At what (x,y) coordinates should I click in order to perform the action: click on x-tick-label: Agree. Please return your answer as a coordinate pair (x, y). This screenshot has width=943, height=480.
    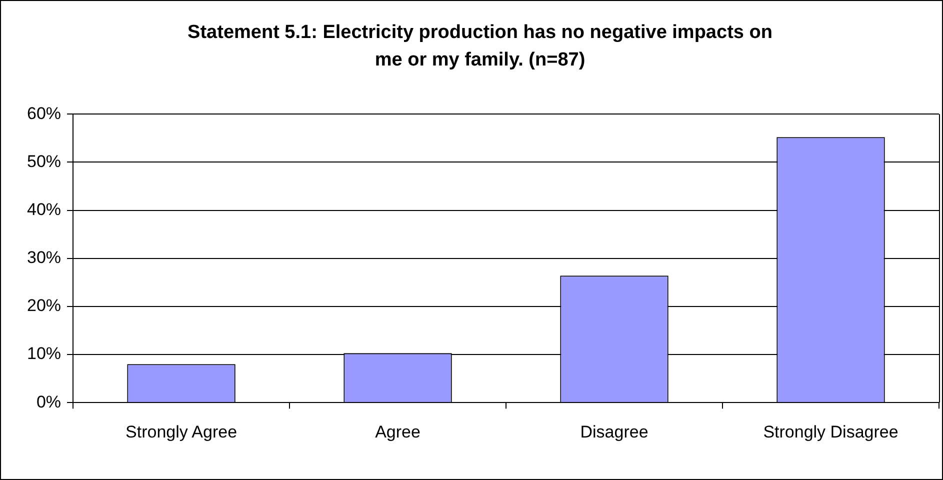
    Looking at the image, I should click on (397, 432).